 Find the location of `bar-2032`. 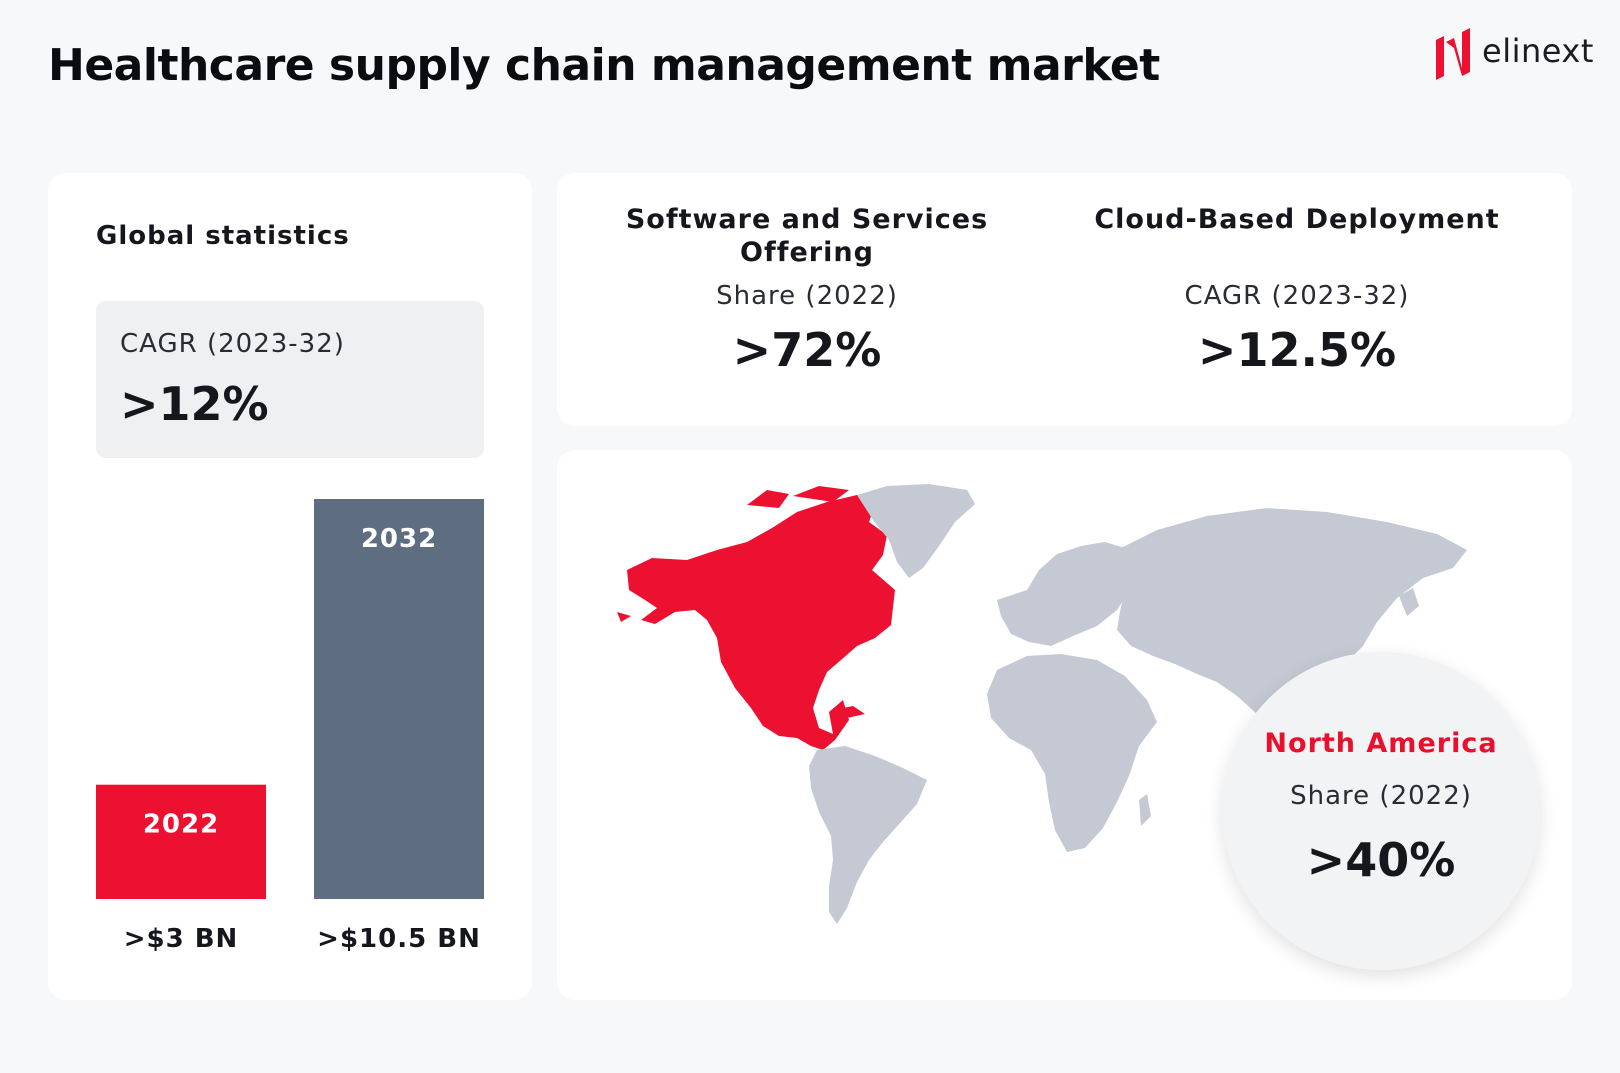

bar-2032 is located at coordinates (399, 699).